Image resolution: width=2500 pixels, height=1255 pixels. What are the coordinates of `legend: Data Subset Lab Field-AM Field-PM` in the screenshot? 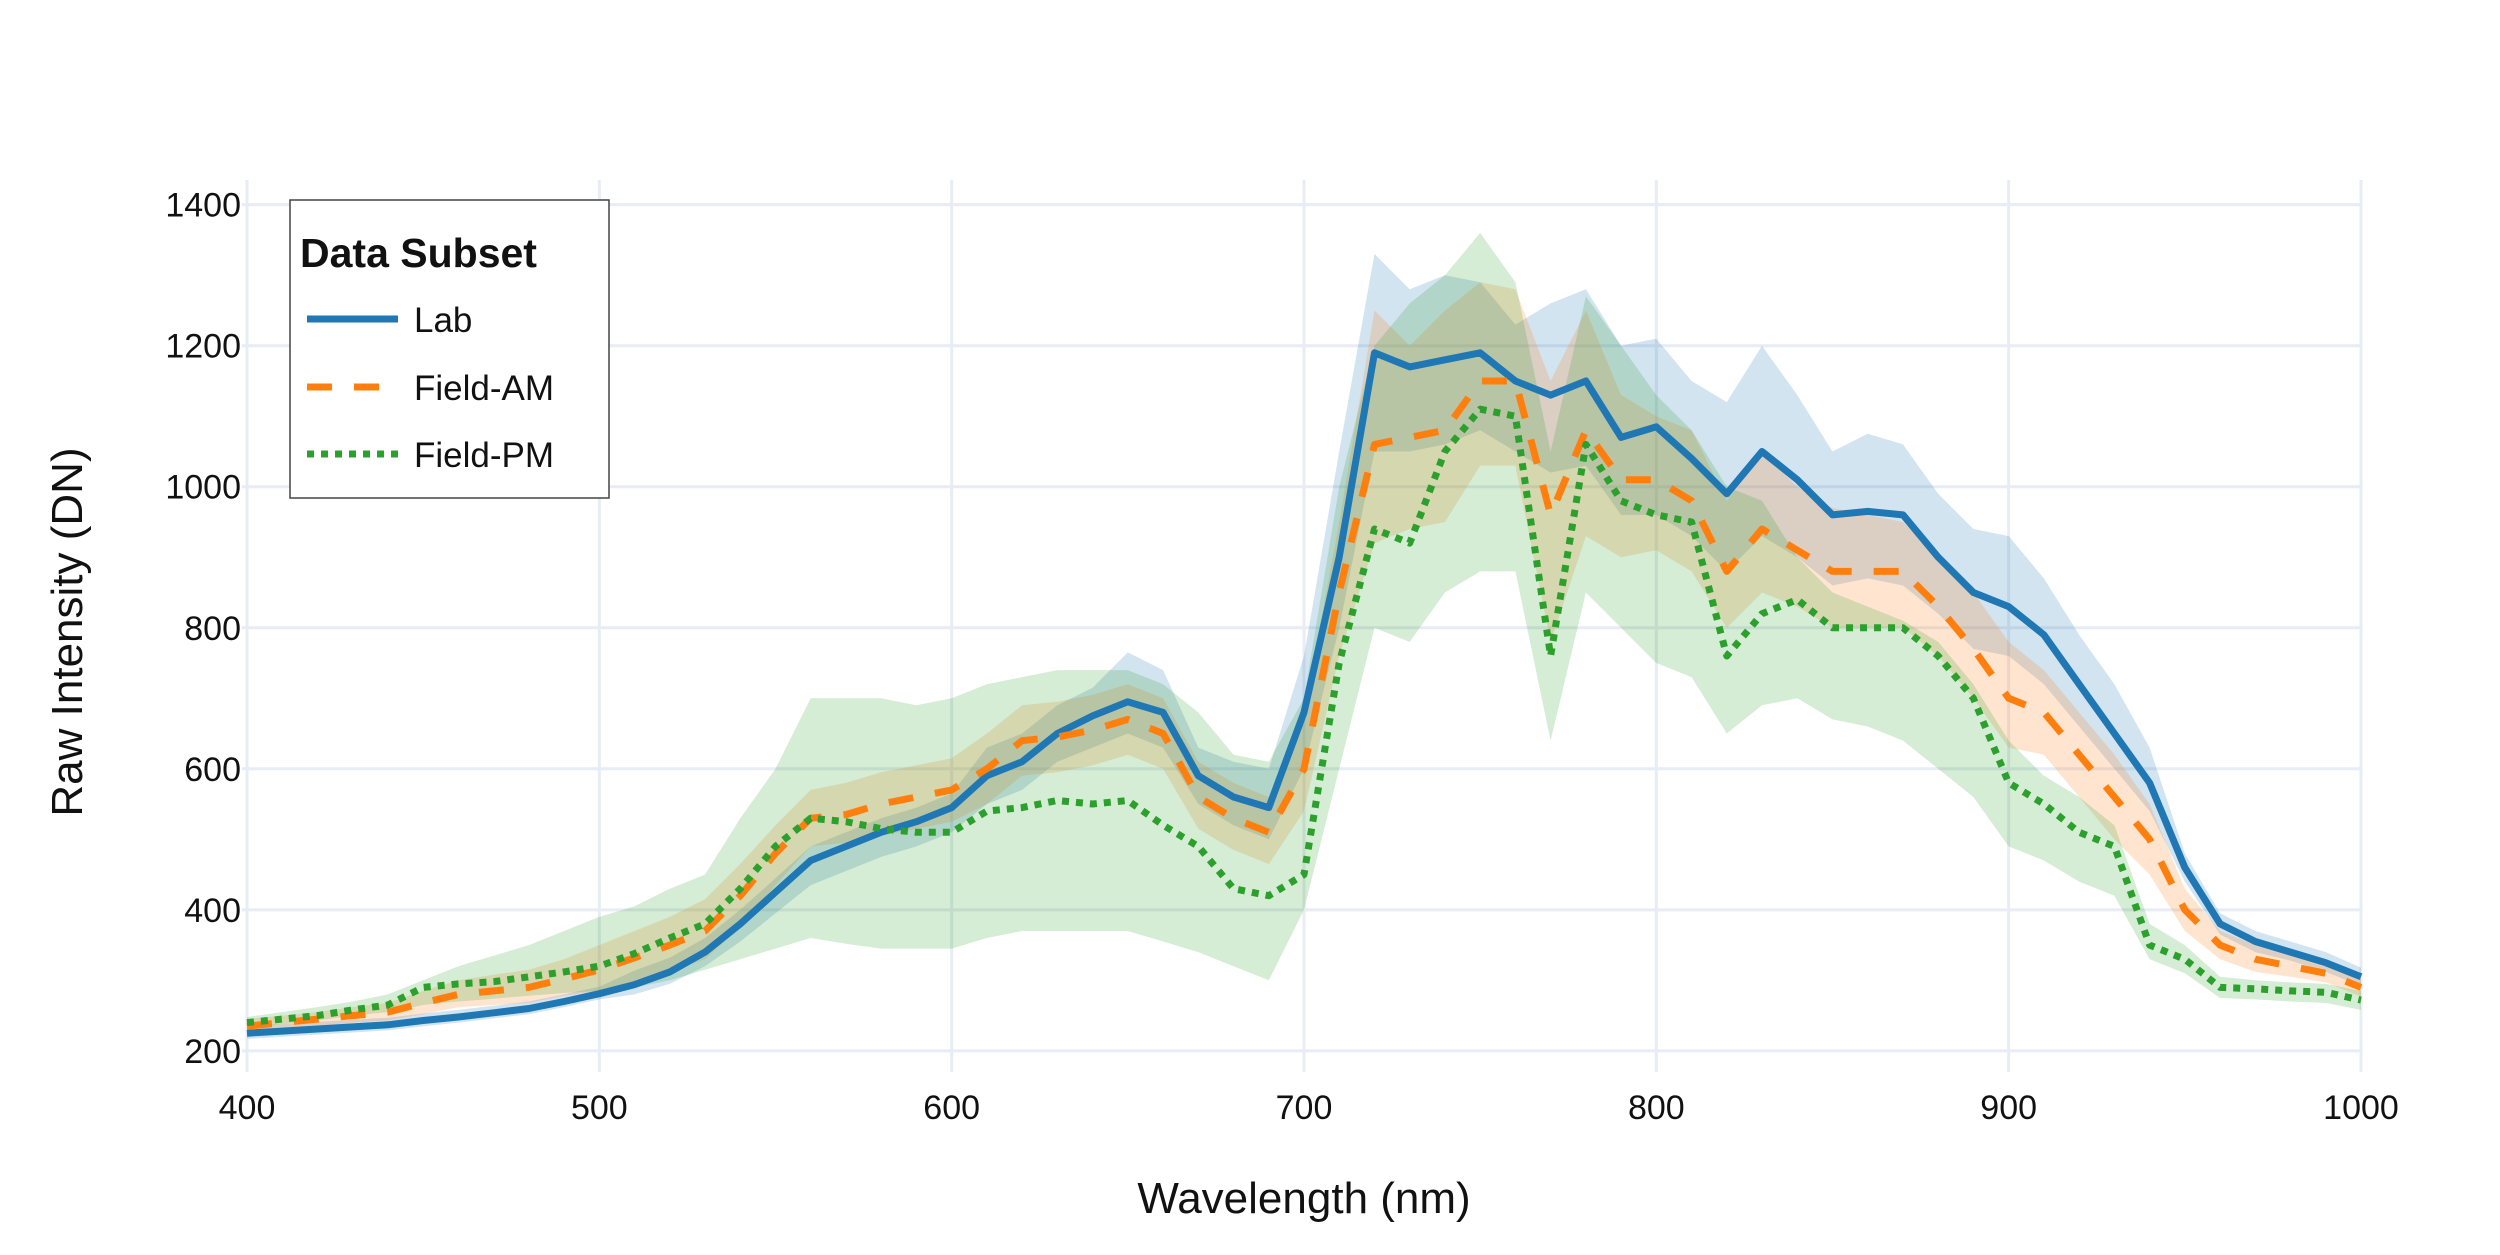 It's located at (449, 349).